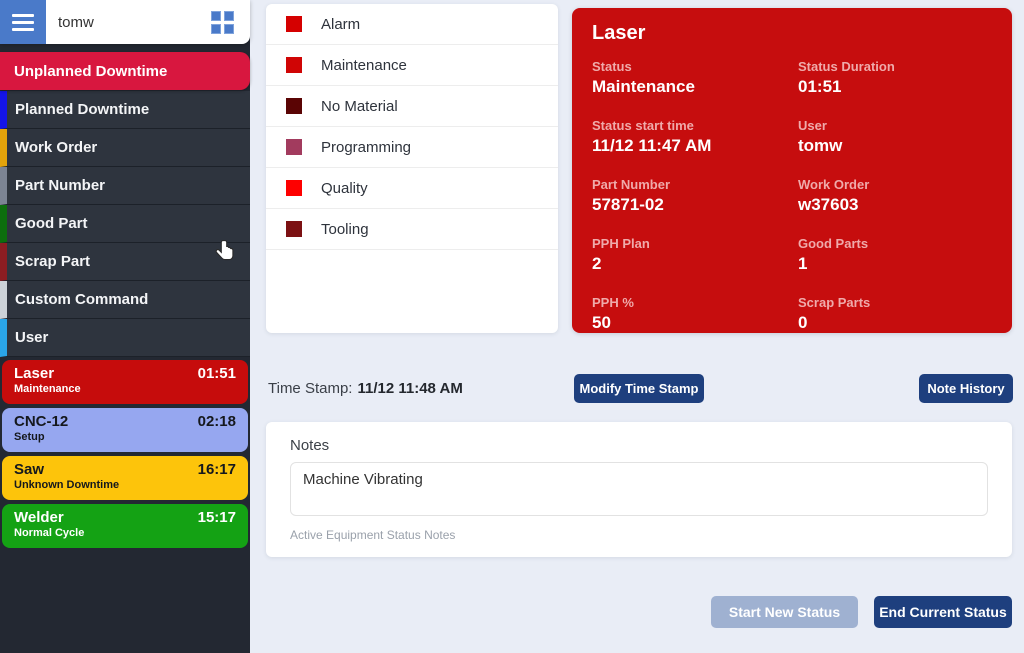  Describe the element at coordinates (53, 261) in the screenshot. I see `sidebar-action-label: Scrap Part` at that location.